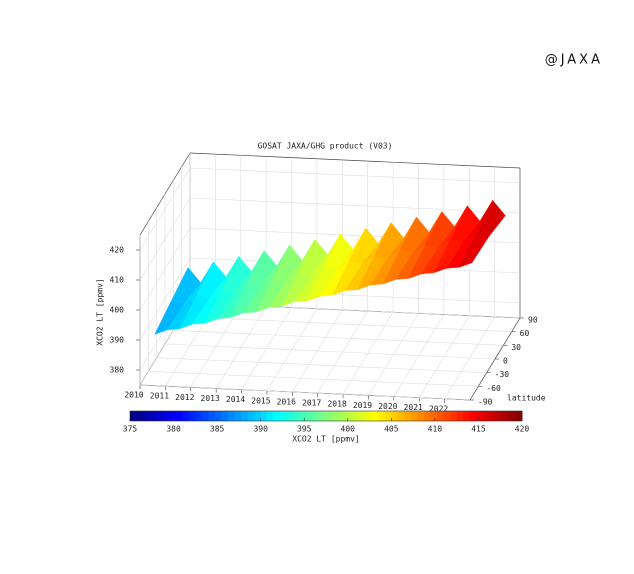 The height and width of the screenshot is (574, 634). I want to click on colorbar-tick-label: 395, so click(304, 429).